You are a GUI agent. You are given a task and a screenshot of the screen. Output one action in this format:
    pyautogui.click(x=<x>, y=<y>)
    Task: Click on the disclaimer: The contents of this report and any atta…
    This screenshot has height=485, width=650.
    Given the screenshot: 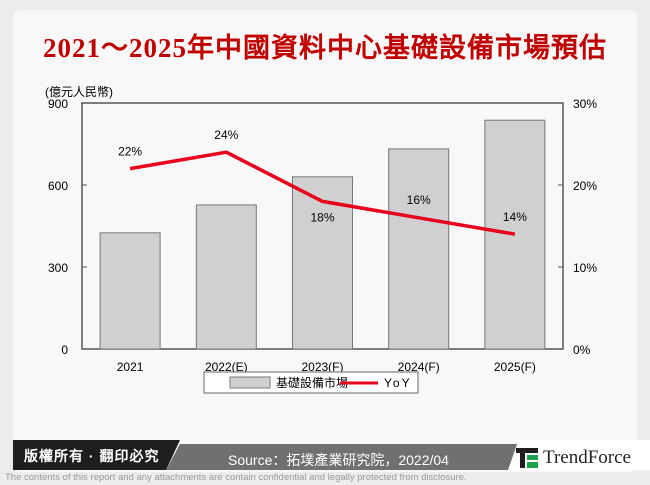 What is the action you would take?
    pyautogui.click(x=236, y=477)
    